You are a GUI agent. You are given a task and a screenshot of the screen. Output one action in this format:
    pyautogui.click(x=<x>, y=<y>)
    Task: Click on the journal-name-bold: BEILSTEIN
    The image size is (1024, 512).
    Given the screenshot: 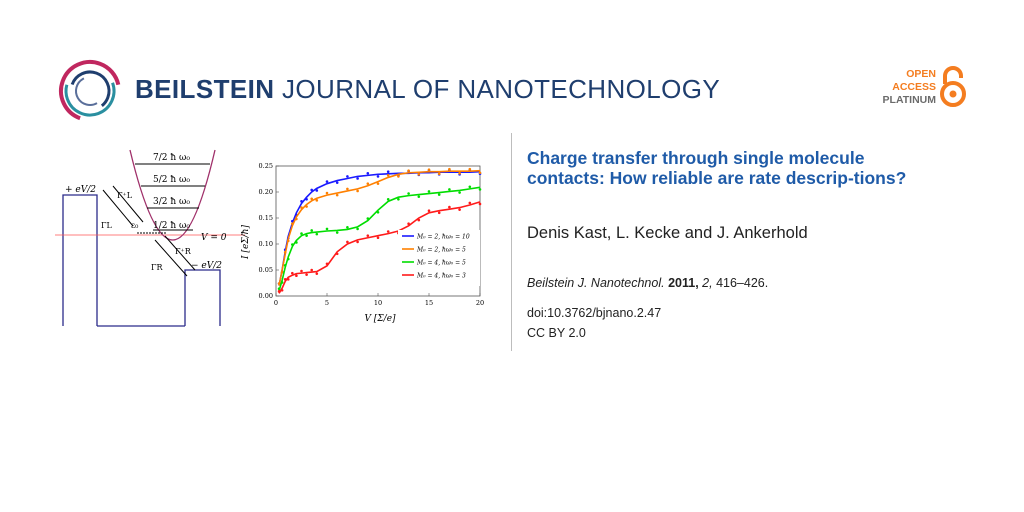 What is the action you would take?
    pyautogui.click(x=205, y=89)
    